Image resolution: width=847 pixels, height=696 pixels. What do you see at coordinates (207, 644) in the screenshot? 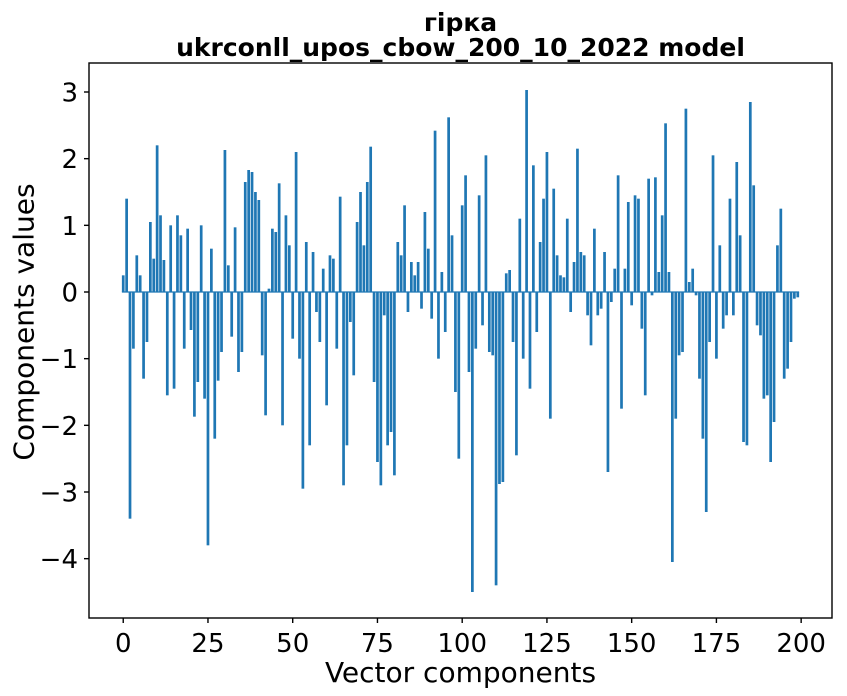
I see `x-tick-label: 25` at bounding box center [207, 644].